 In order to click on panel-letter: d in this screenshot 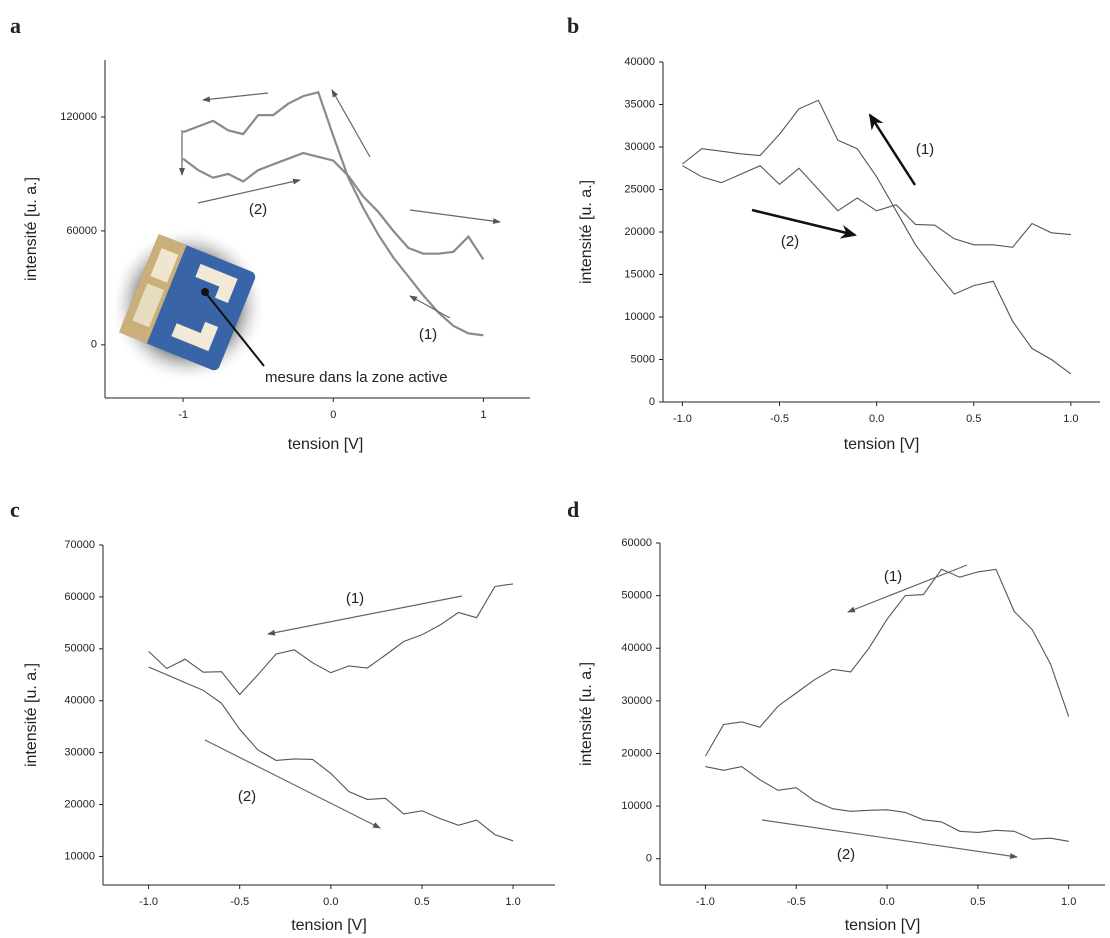, I will do `click(573, 509)`.